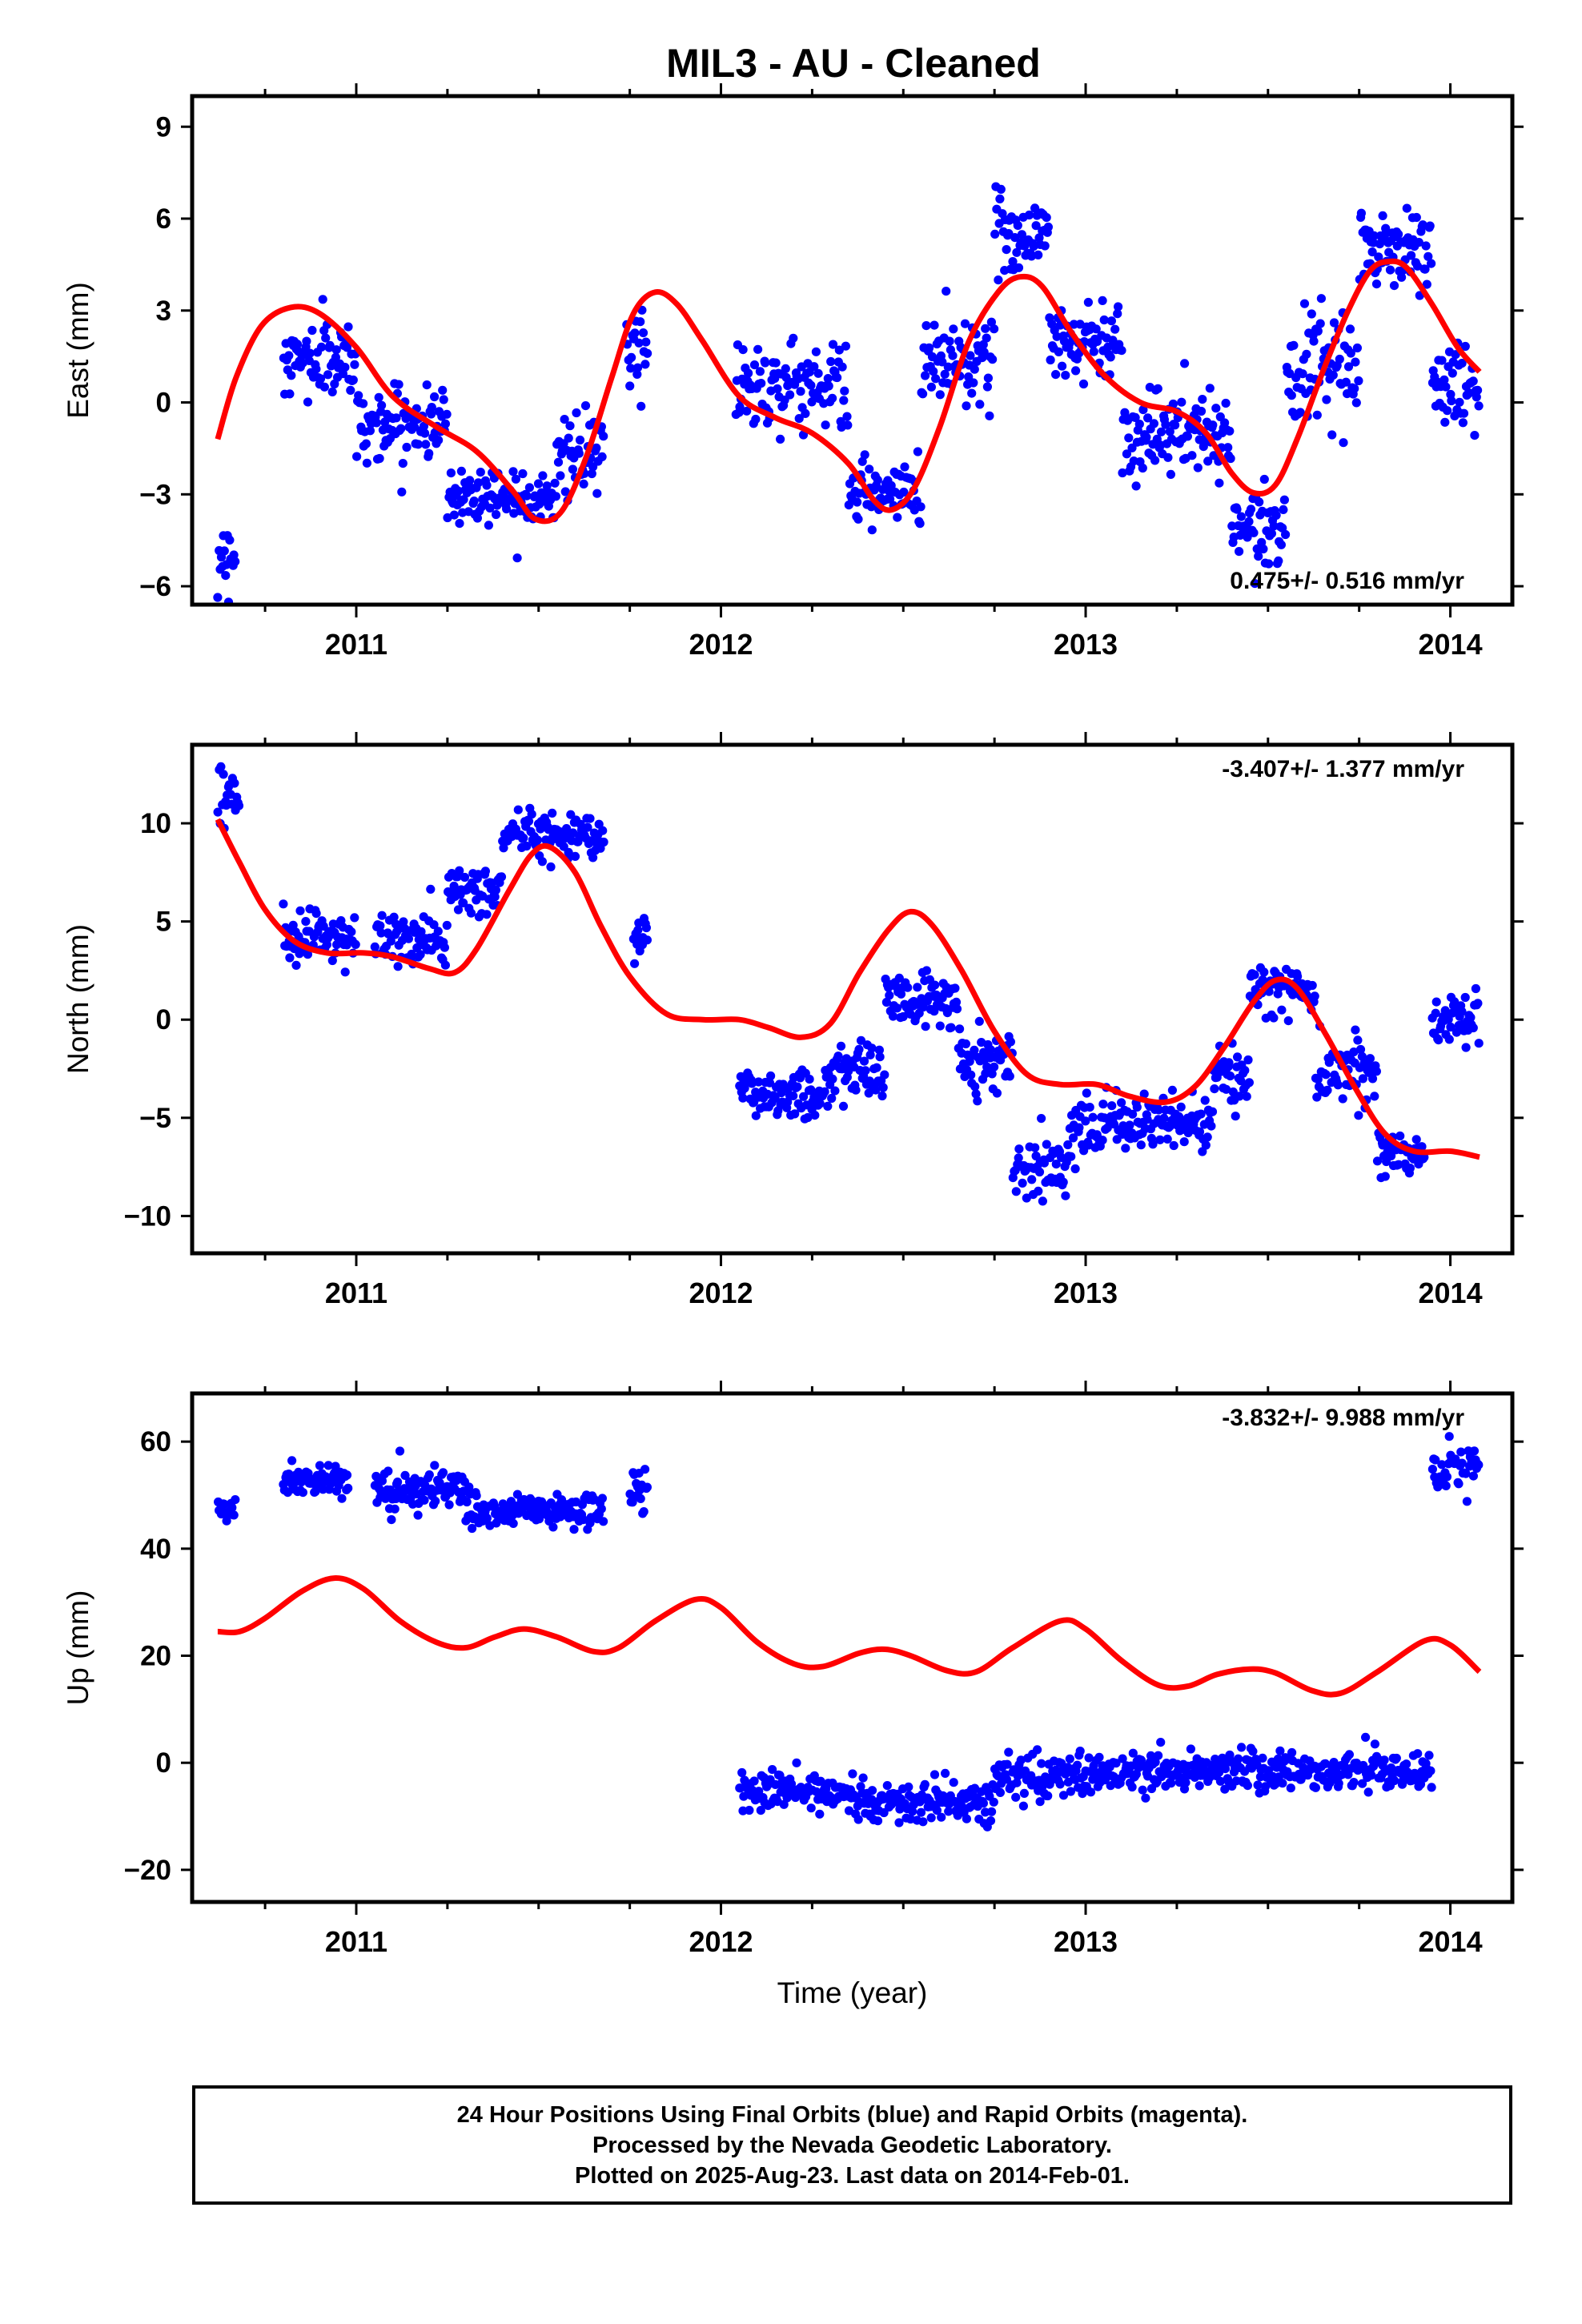  Describe the element at coordinates (356, 644) in the screenshot. I see `x-tick-label: 2011` at that location.